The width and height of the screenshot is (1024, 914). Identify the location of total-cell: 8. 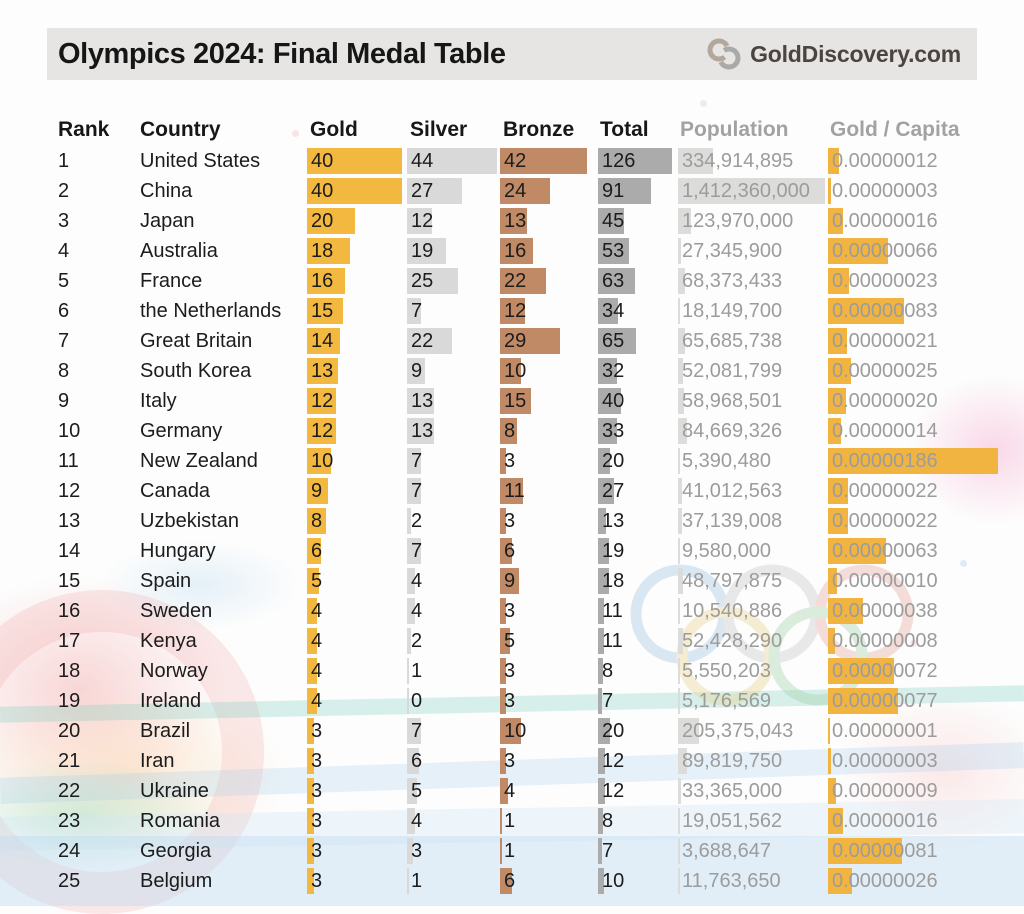
(636, 671).